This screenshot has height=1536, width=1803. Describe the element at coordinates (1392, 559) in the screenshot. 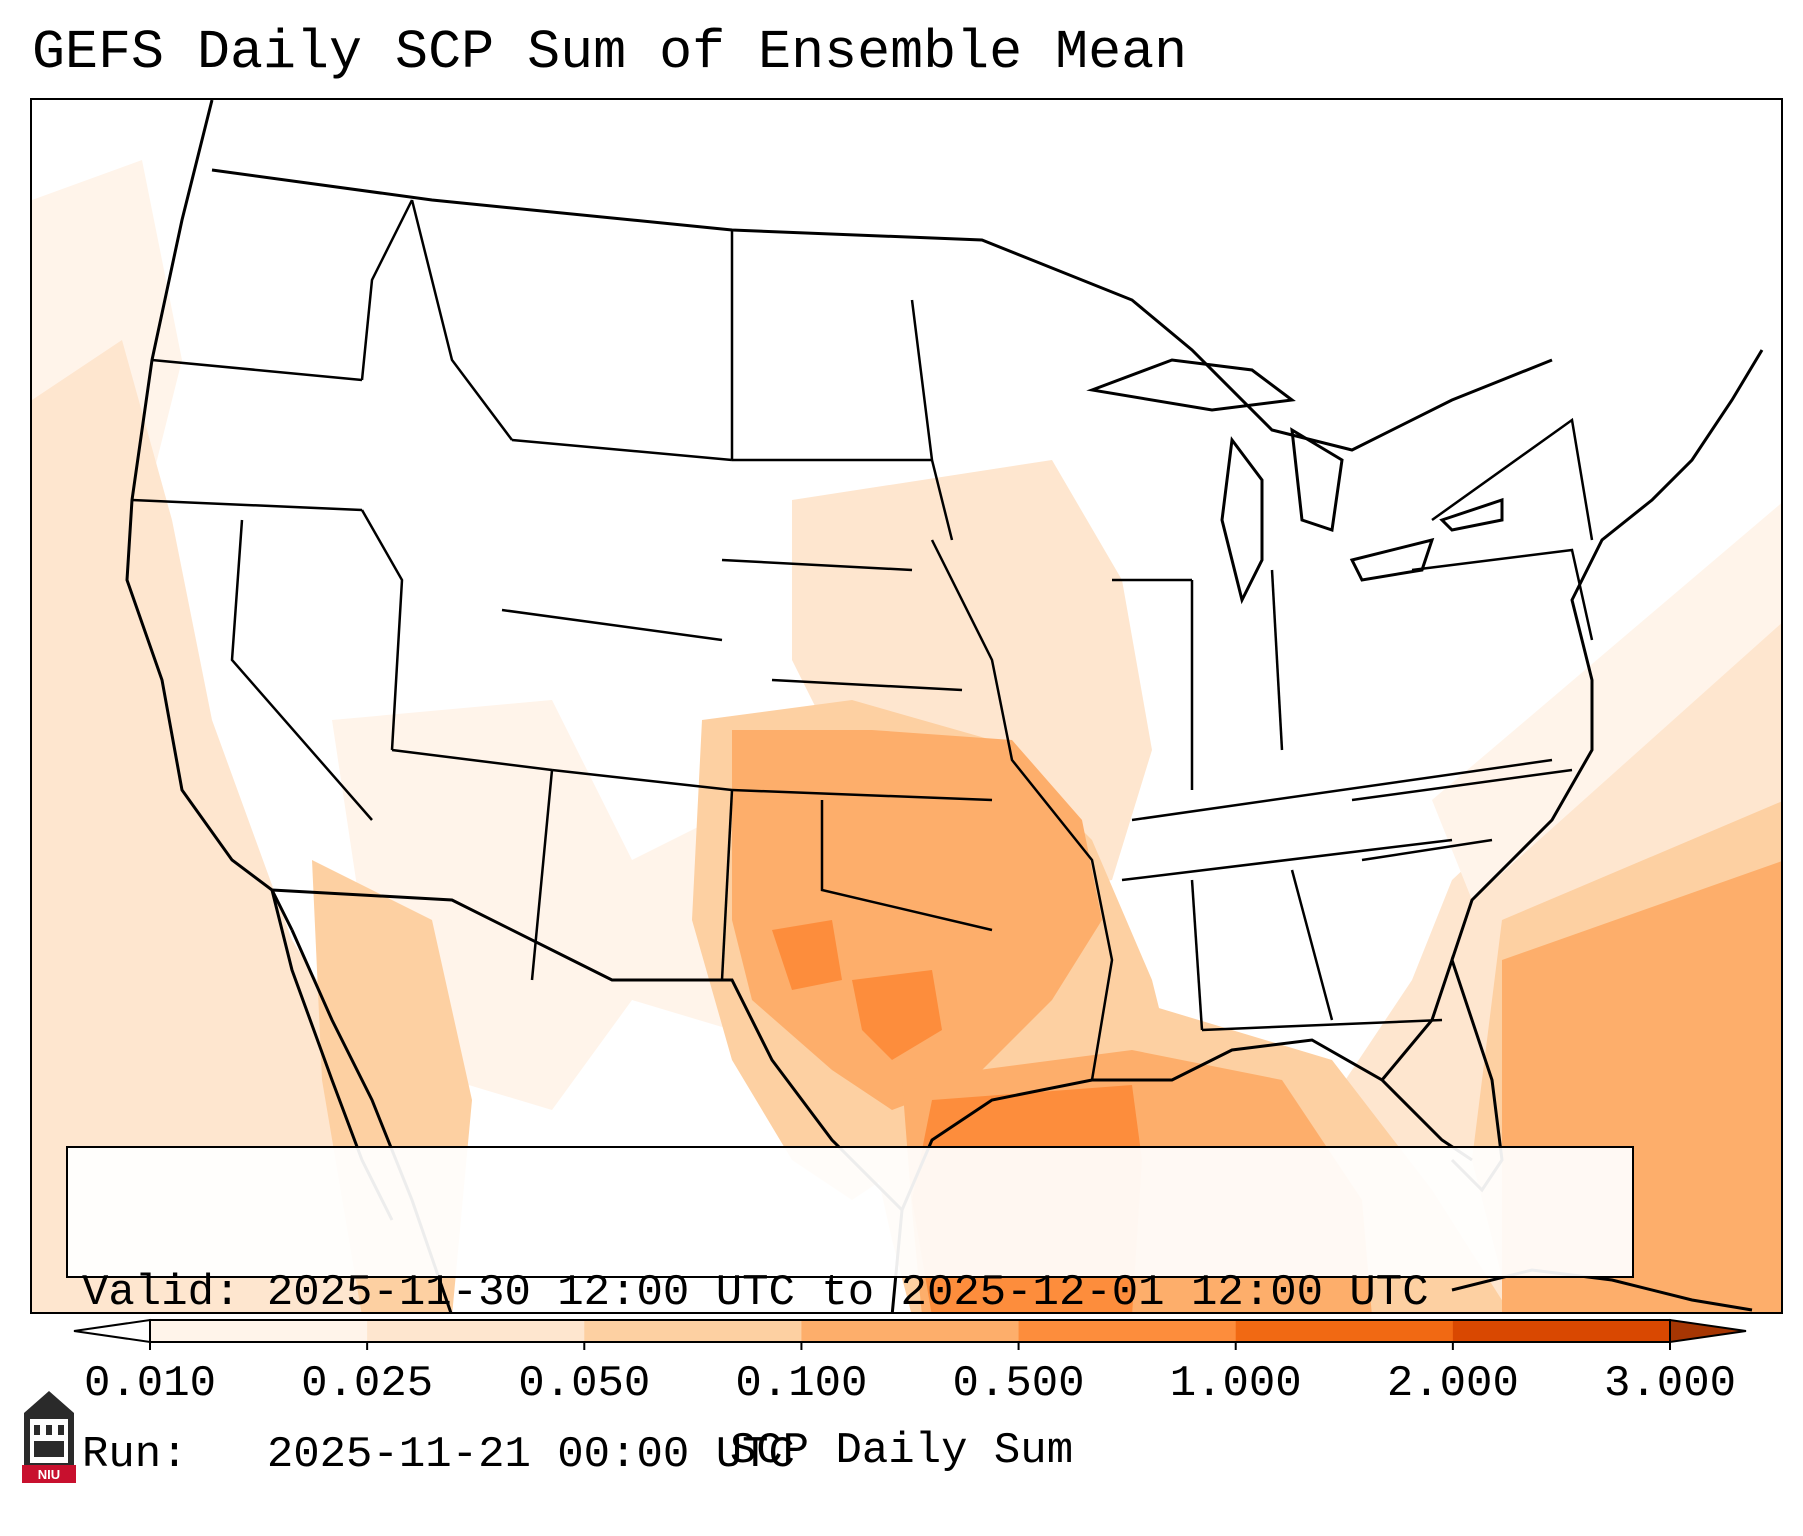

I see `lake-erie` at that location.